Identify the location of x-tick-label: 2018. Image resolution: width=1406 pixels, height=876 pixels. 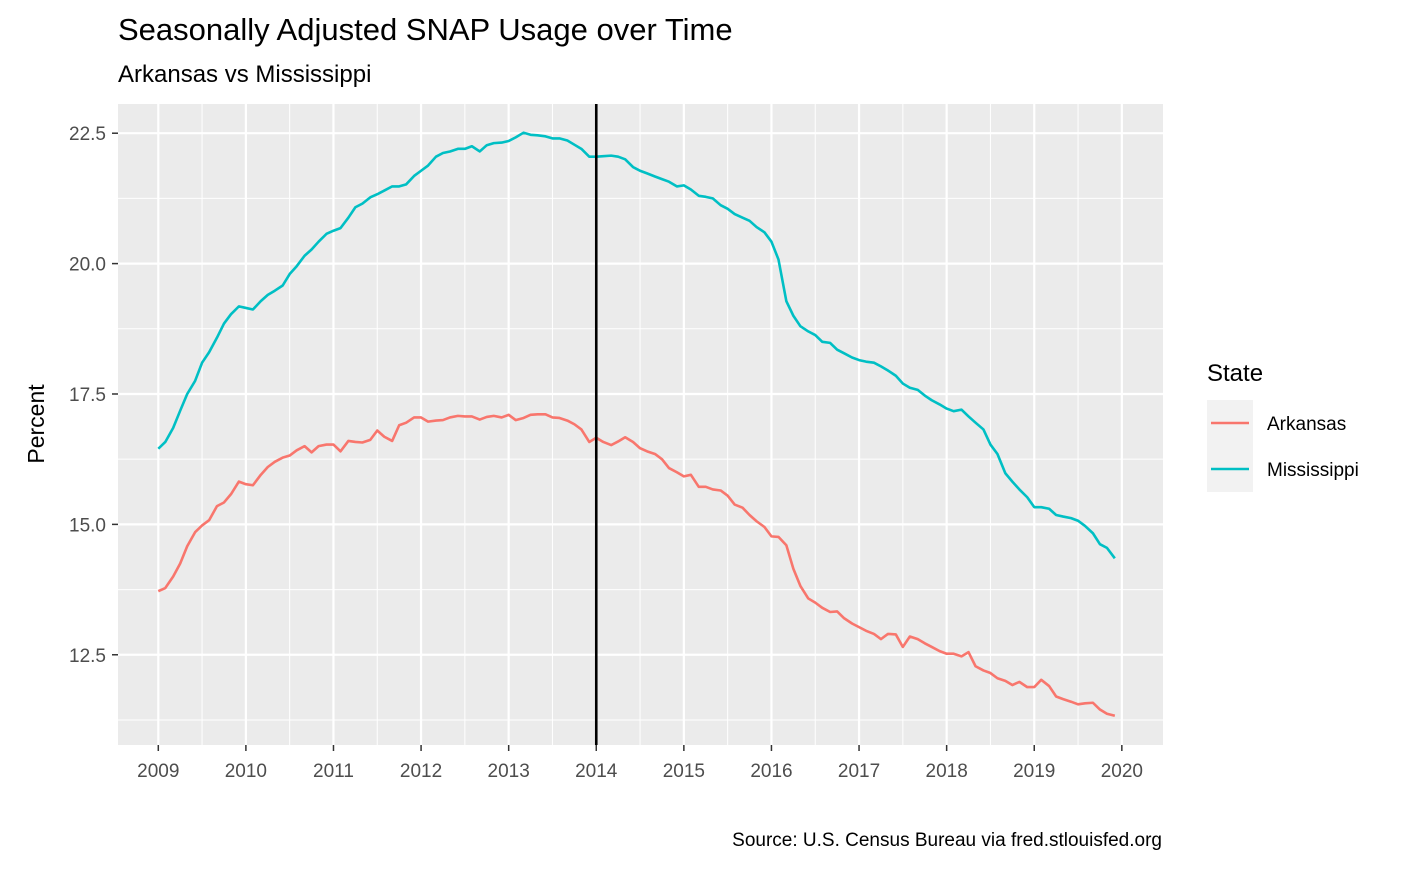
(947, 771).